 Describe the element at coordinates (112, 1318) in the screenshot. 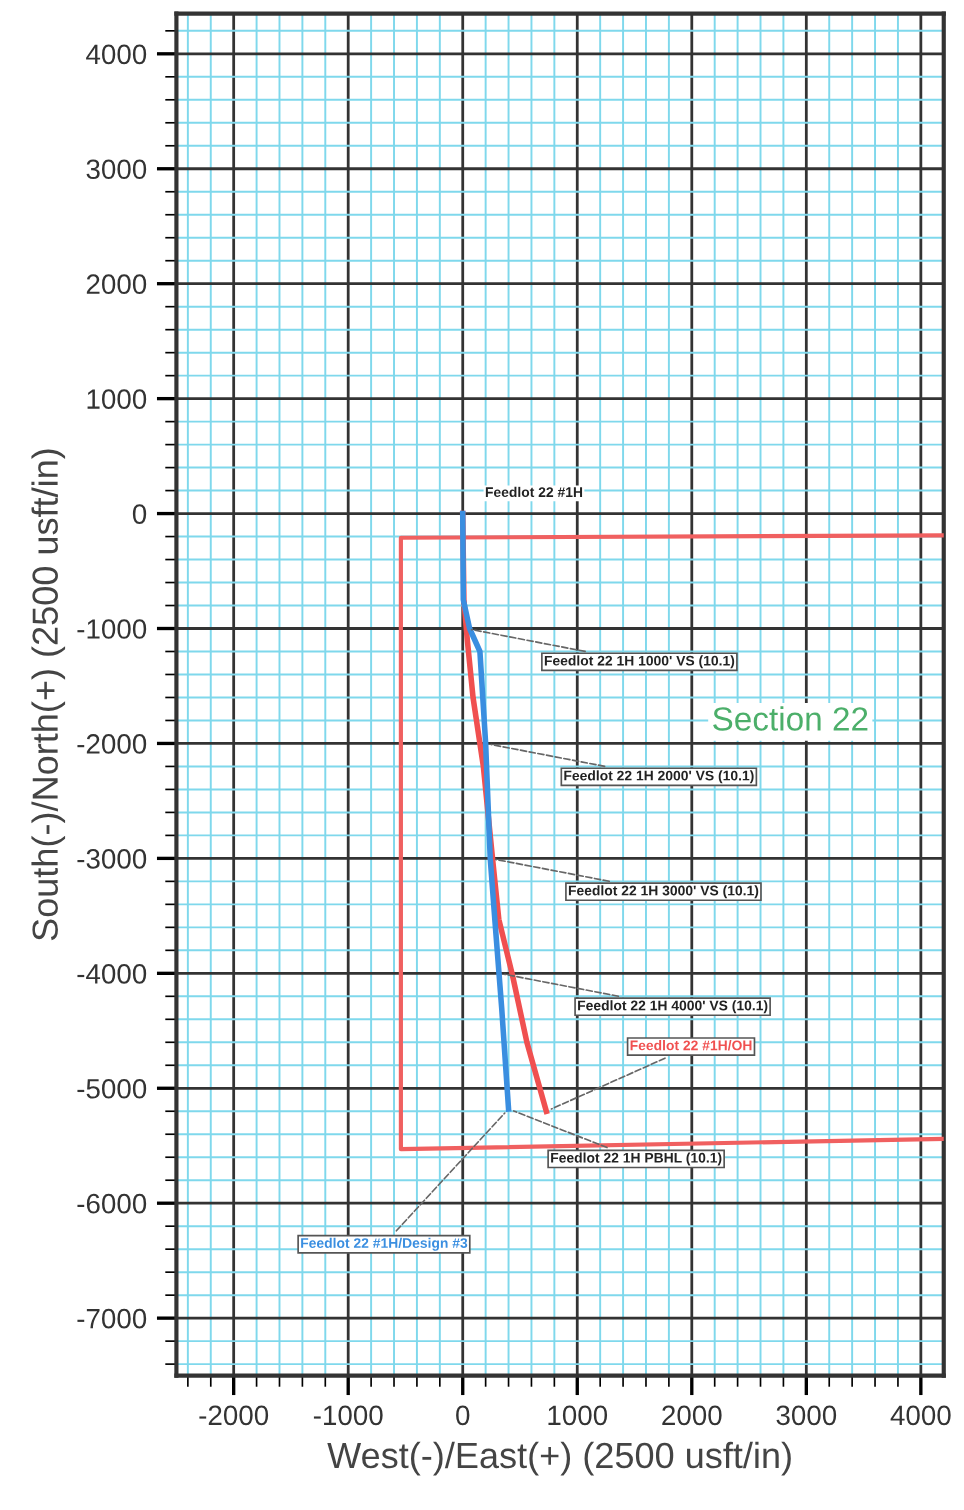

I see `y-tick-label: -7000` at that location.